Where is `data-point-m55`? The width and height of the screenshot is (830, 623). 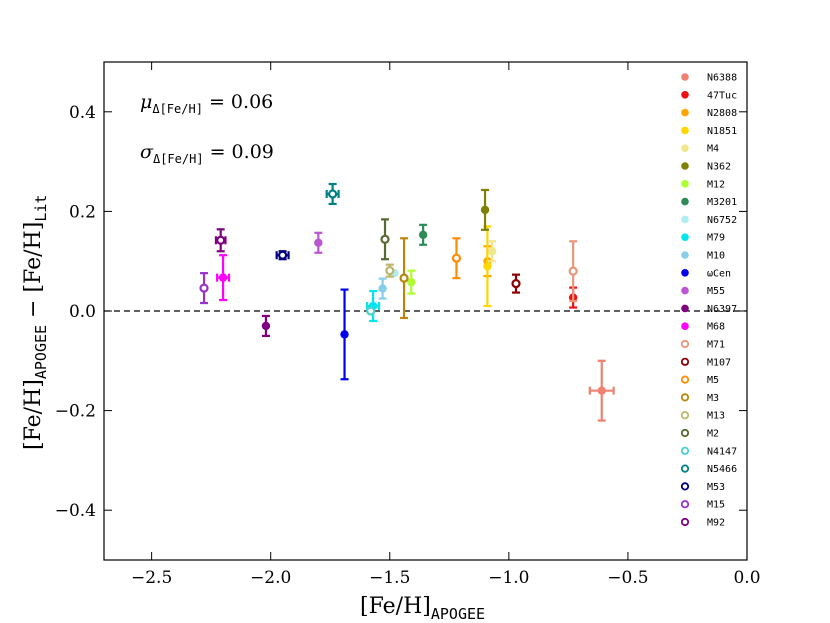 data-point-m55 is located at coordinates (318, 242).